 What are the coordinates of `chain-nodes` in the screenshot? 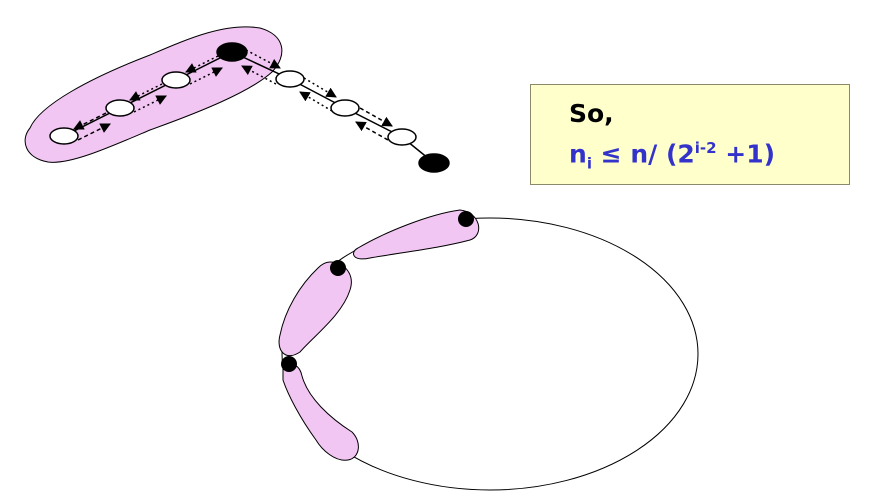 It's located at (249, 107).